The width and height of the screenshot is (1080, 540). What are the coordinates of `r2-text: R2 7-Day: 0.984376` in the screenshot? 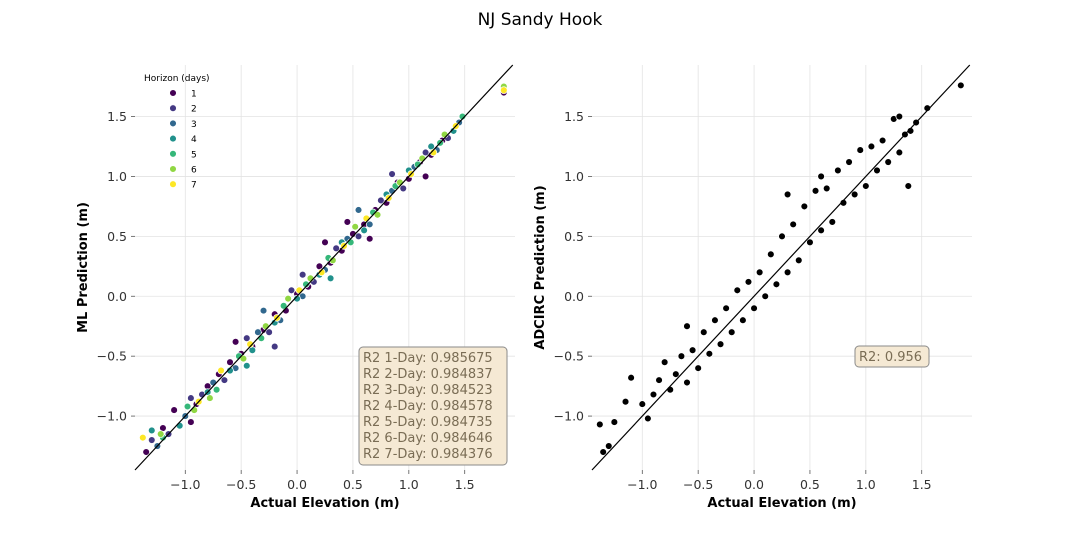 It's located at (428, 454).